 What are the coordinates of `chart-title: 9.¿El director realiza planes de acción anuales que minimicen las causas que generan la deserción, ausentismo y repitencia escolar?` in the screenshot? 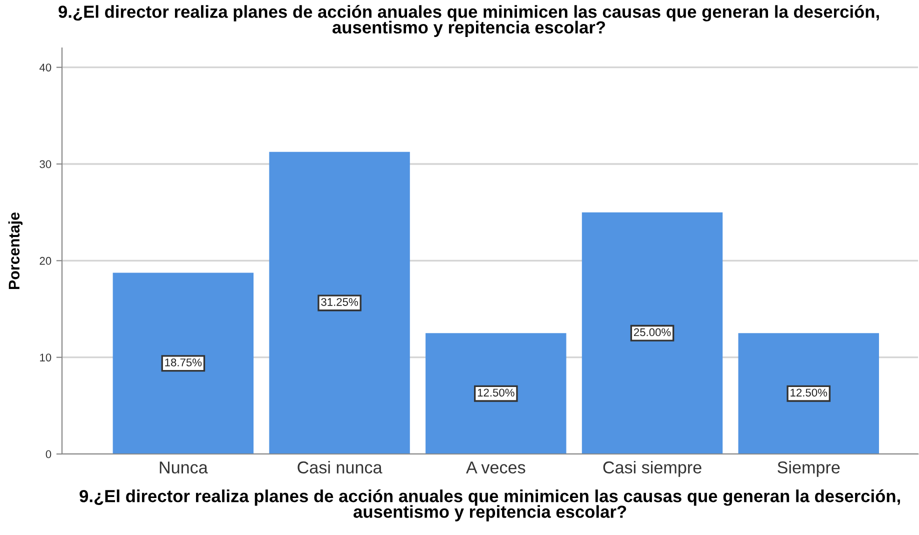 It's located at (468, 21).